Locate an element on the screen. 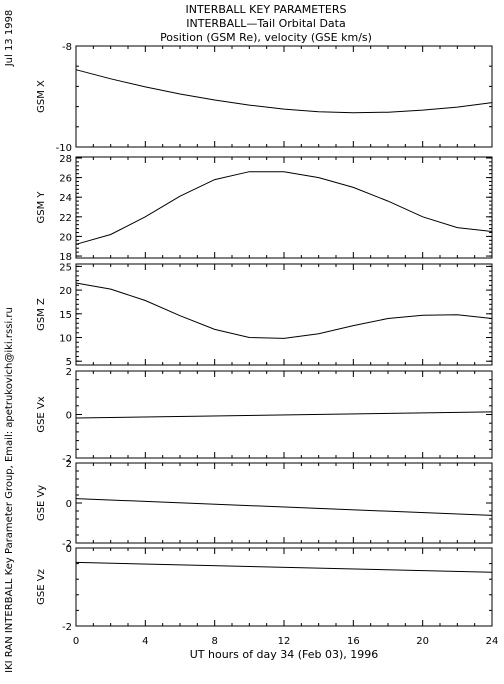 This screenshot has height=684, width=504. x-axis-label: UT hours of day 34 (Feb 03), 1996 is located at coordinates (284, 654).